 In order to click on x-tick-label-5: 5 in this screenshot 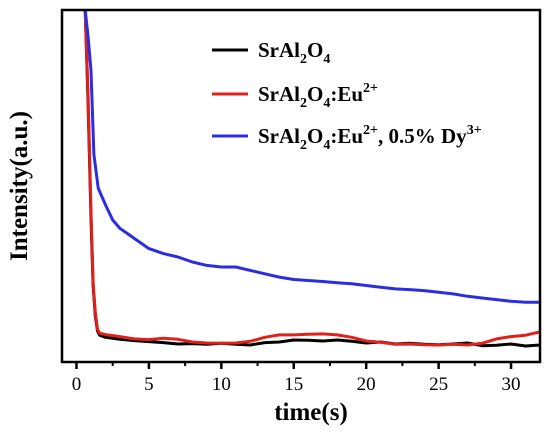, I will do `click(149, 384)`.